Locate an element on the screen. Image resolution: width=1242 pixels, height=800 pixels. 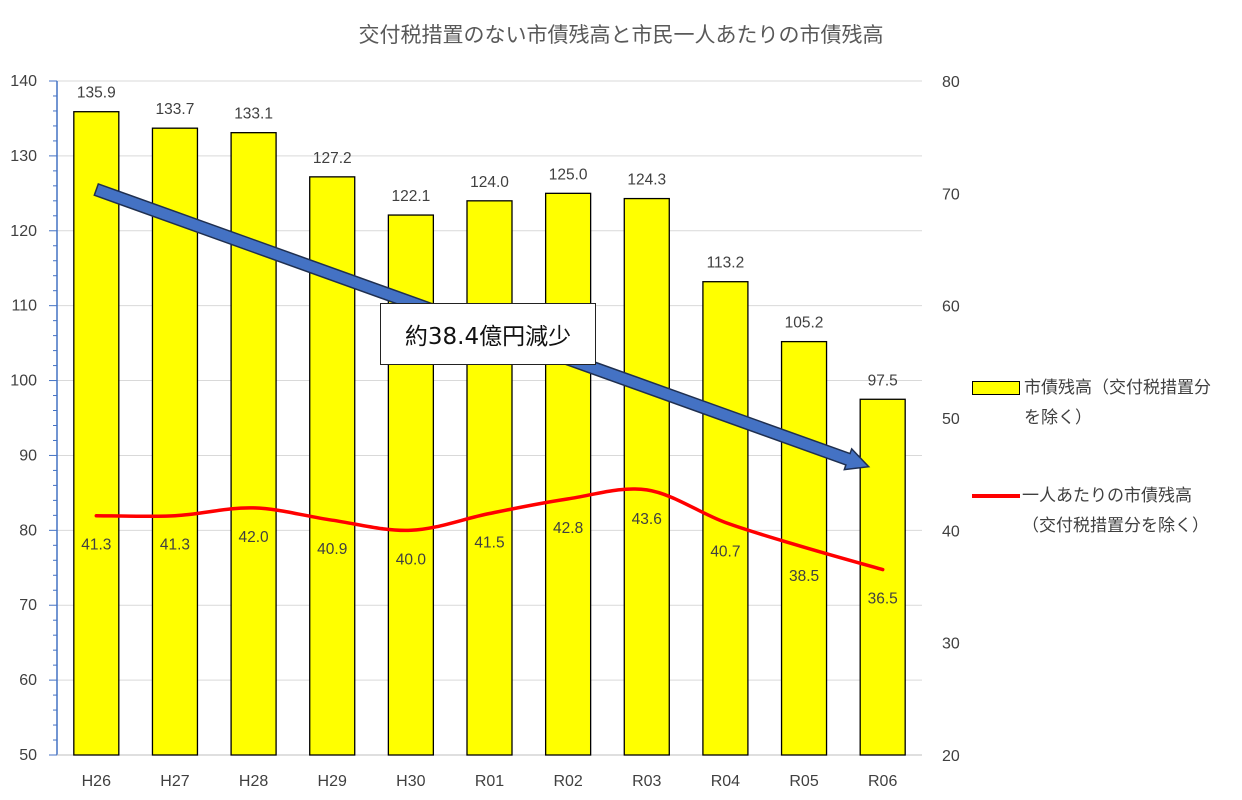
chart-title: 交付税措置のない市債残高と市民一人あたりの市債残高 is located at coordinates (621, 35).